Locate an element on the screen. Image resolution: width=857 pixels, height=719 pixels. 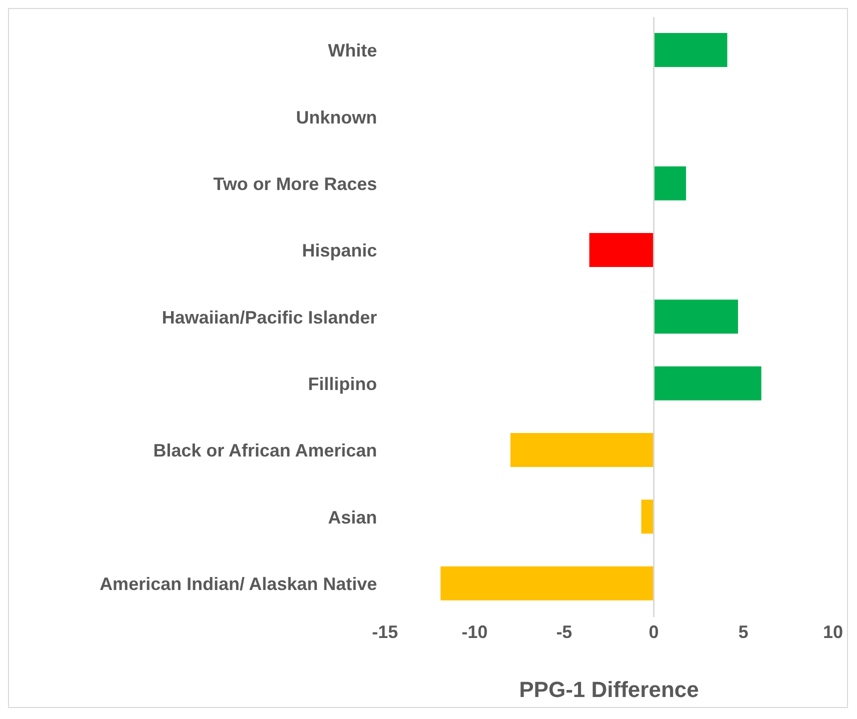
y-tick-label: American Indian/ Alaskan Native is located at coordinates (238, 584).